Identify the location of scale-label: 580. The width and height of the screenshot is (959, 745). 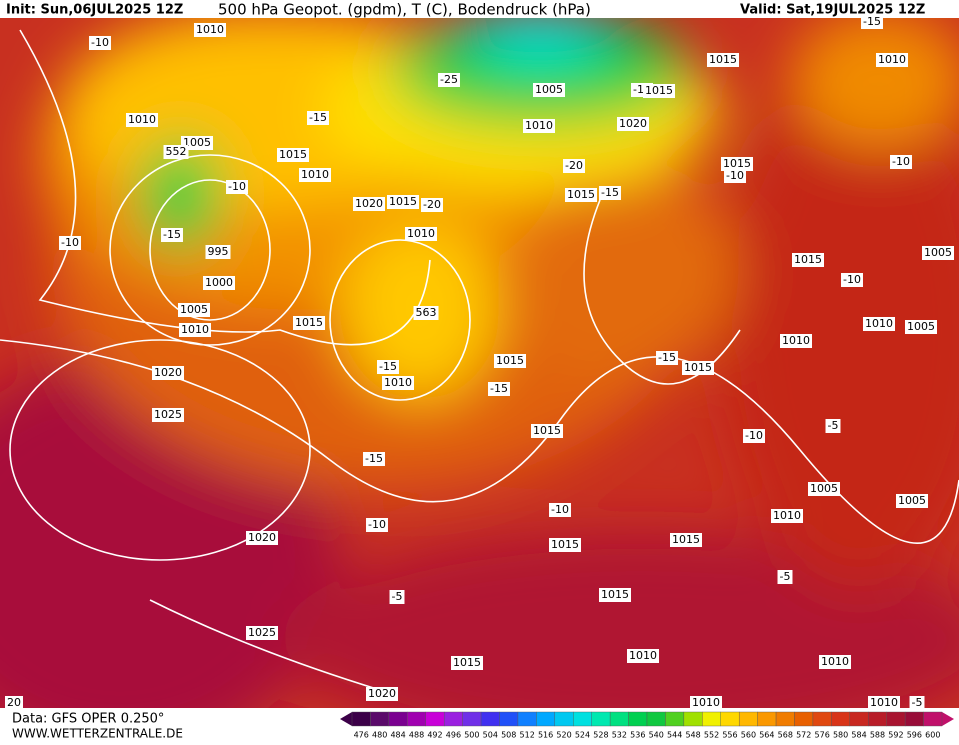
(840, 735).